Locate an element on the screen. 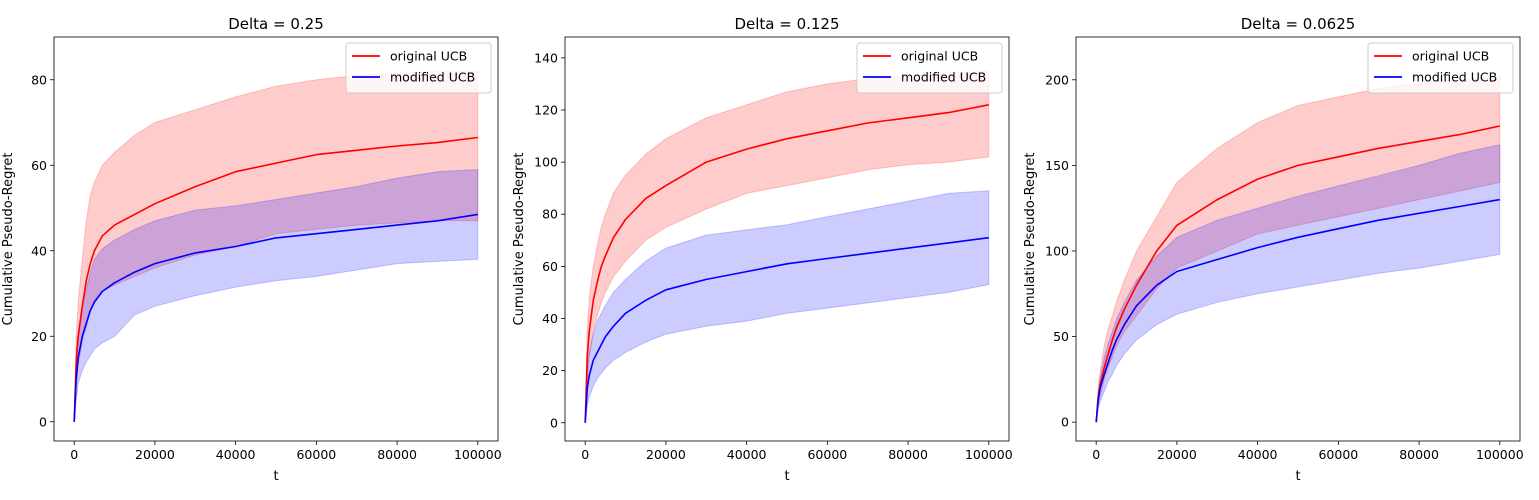 The height and width of the screenshot is (500, 1539). y-tick-label: 50 is located at coordinates (1061, 336).